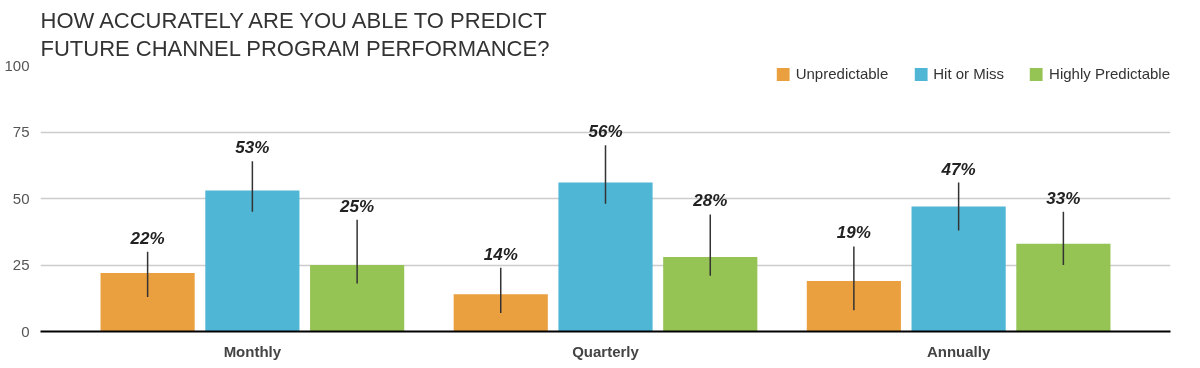 The image size is (1200, 368). I want to click on y-tick-label: 50, so click(21, 198).